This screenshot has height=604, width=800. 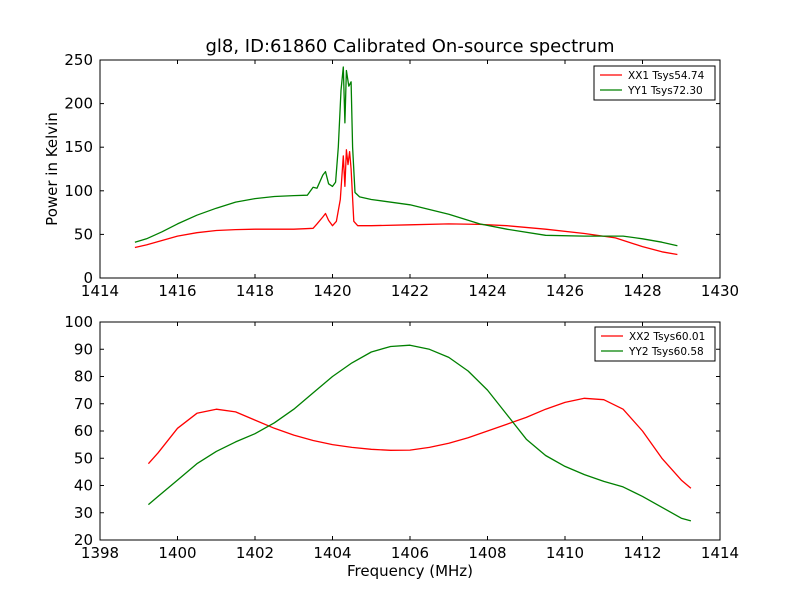 I want to click on panel2-y-tick-label: 70, so click(x=83, y=404).